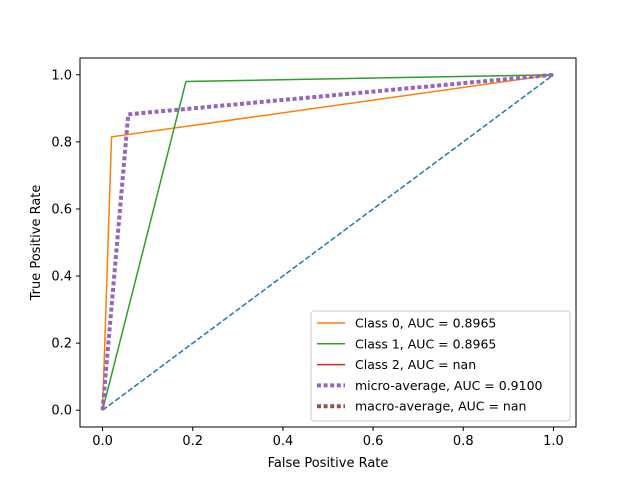  Describe the element at coordinates (283, 441) in the screenshot. I see `x-tick-label-2: 0.4` at that location.